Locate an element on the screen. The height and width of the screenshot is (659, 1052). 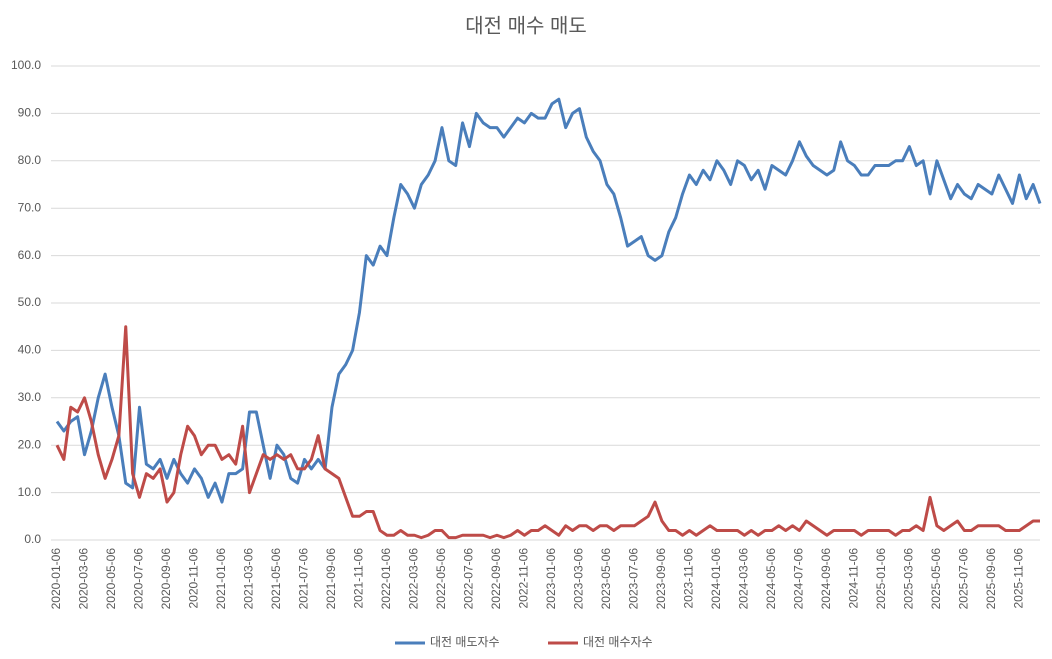
x-tick-label: 2020-01-06 is located at coordinates (56, 579).